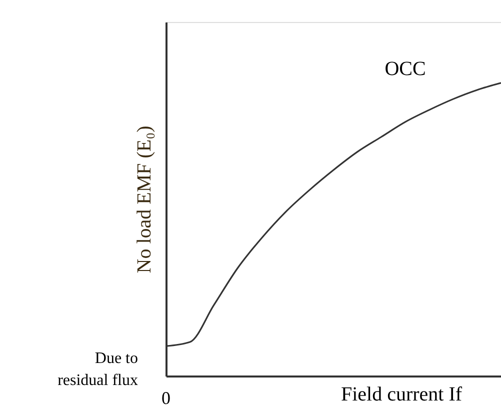  I want to click on text: Due to residual flux, so click(98, 369).